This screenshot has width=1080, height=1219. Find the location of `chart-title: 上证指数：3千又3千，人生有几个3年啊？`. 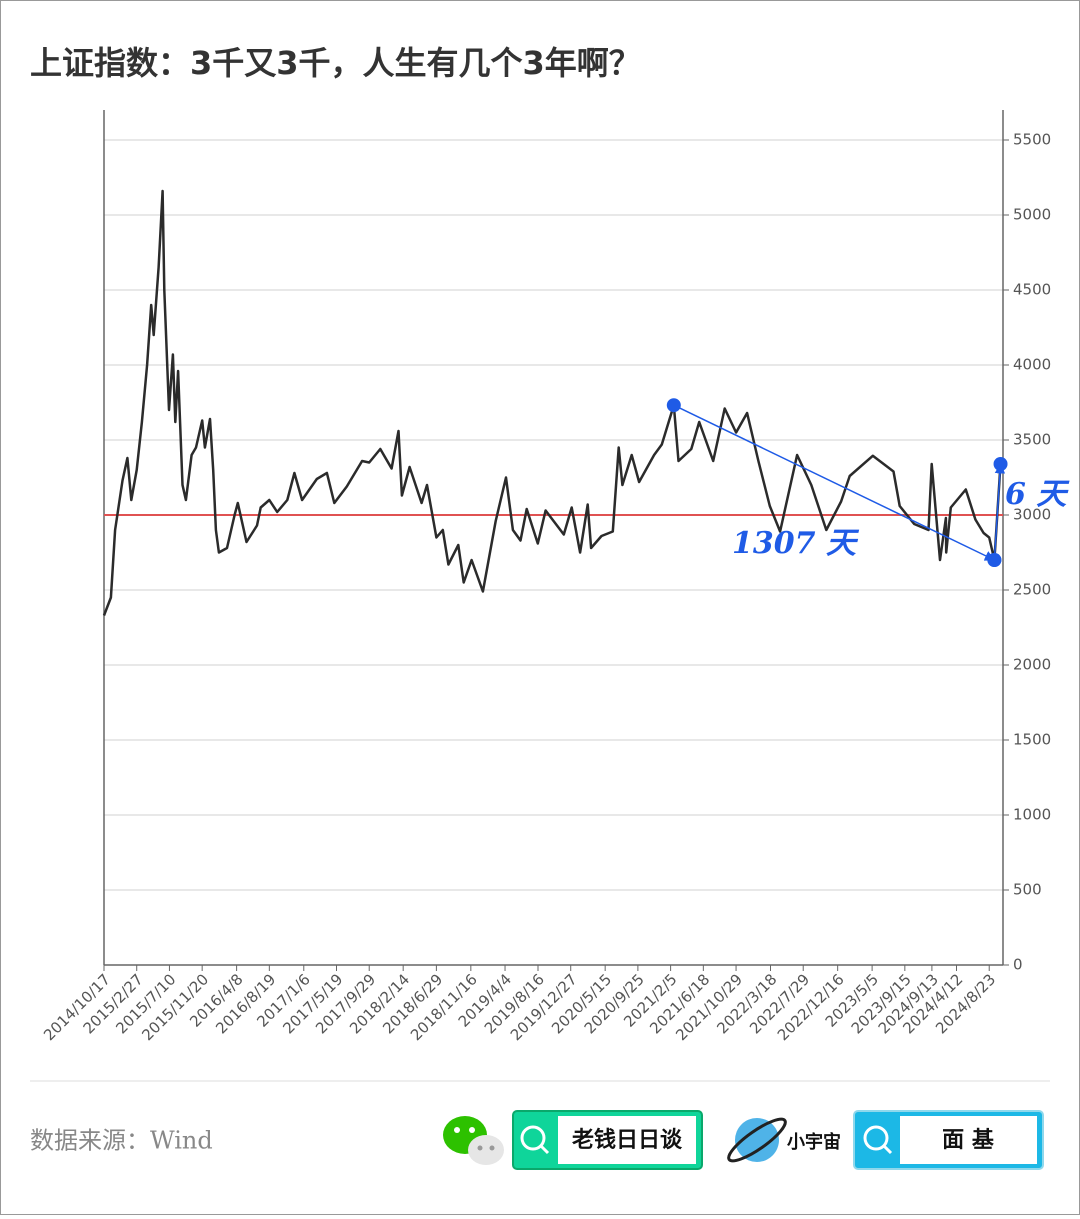

chart-title: 上证指数：3千又3千，人生有几个3年啊？ is located at coordinates (335, 63).